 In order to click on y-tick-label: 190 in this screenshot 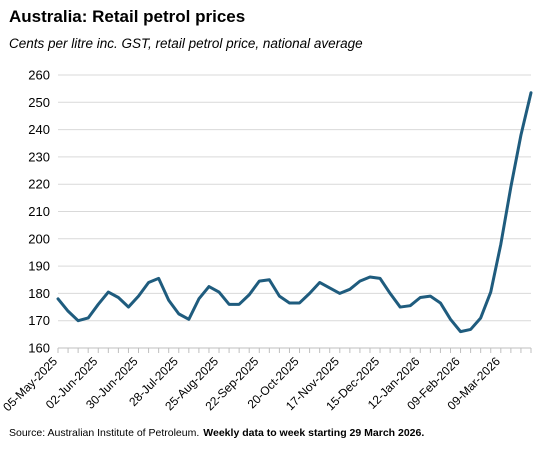, I will do `click(39, 266)`.